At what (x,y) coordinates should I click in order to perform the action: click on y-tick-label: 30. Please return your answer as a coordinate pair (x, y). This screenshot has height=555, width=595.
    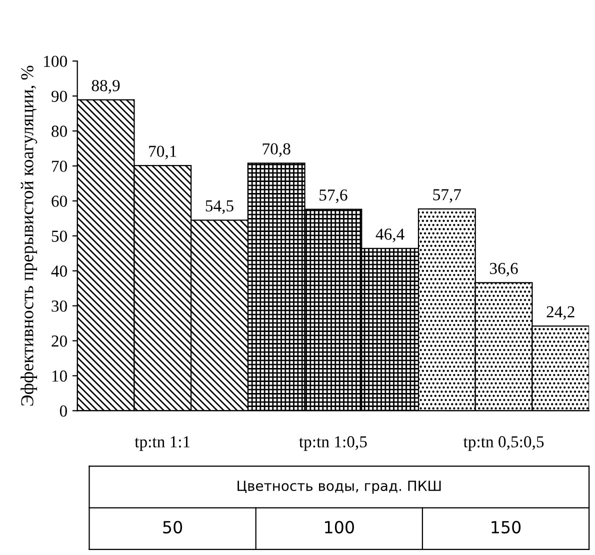
    Looking at the image, I should click on (59, 306).